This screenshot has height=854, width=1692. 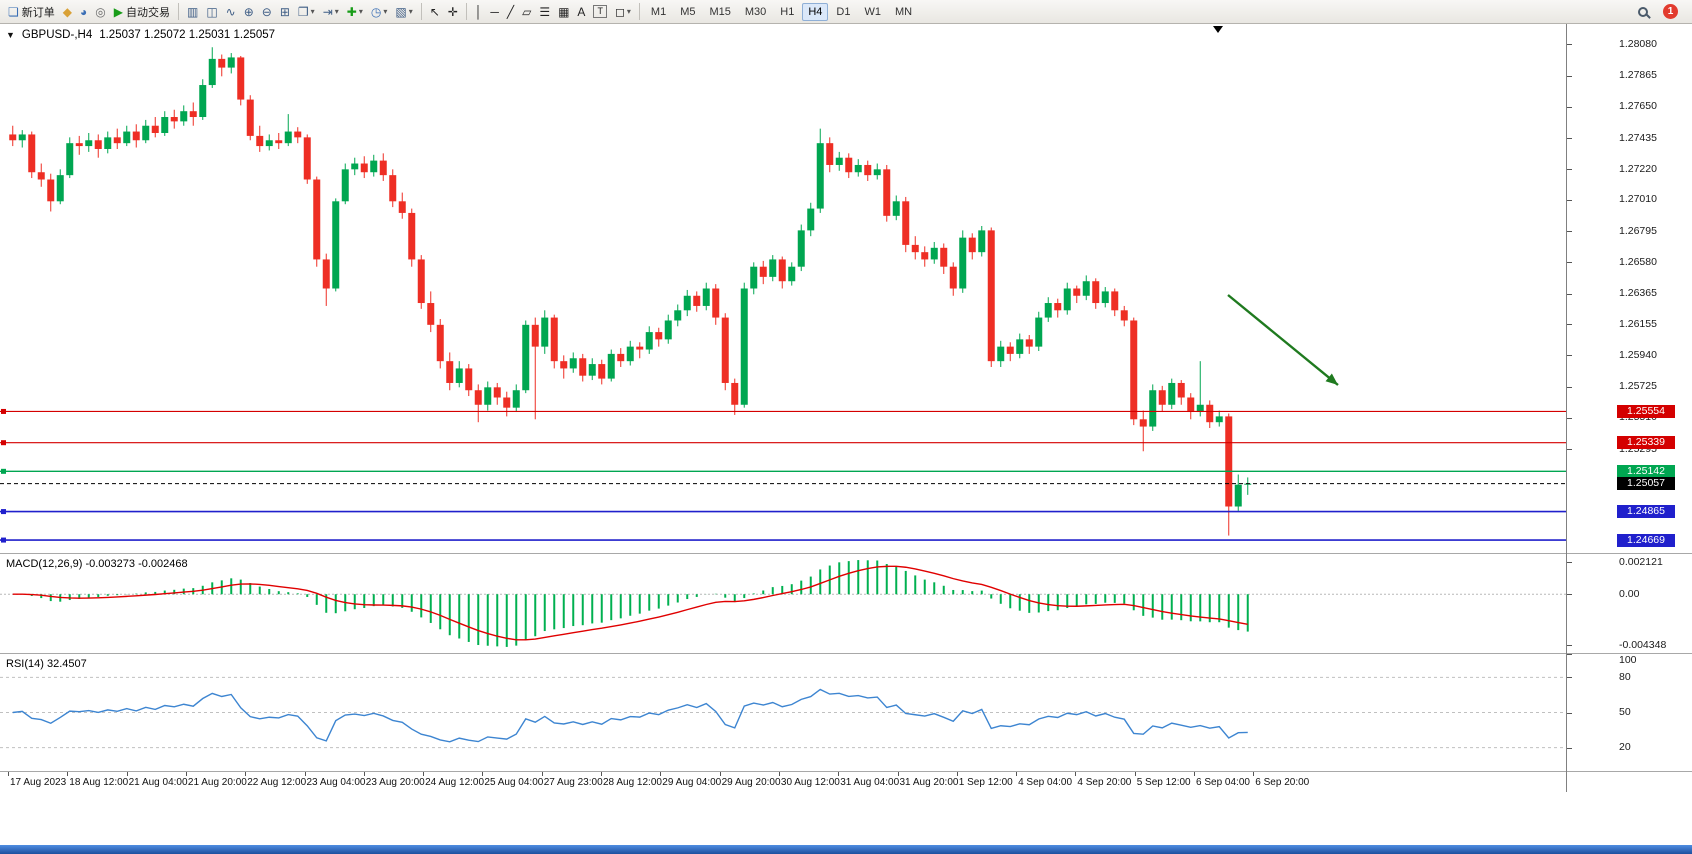 What do you see at coordinates (1638, 230) in the screenshot?
I see `price-axis-label: 1.26795` at bounding box center [1638, 230].